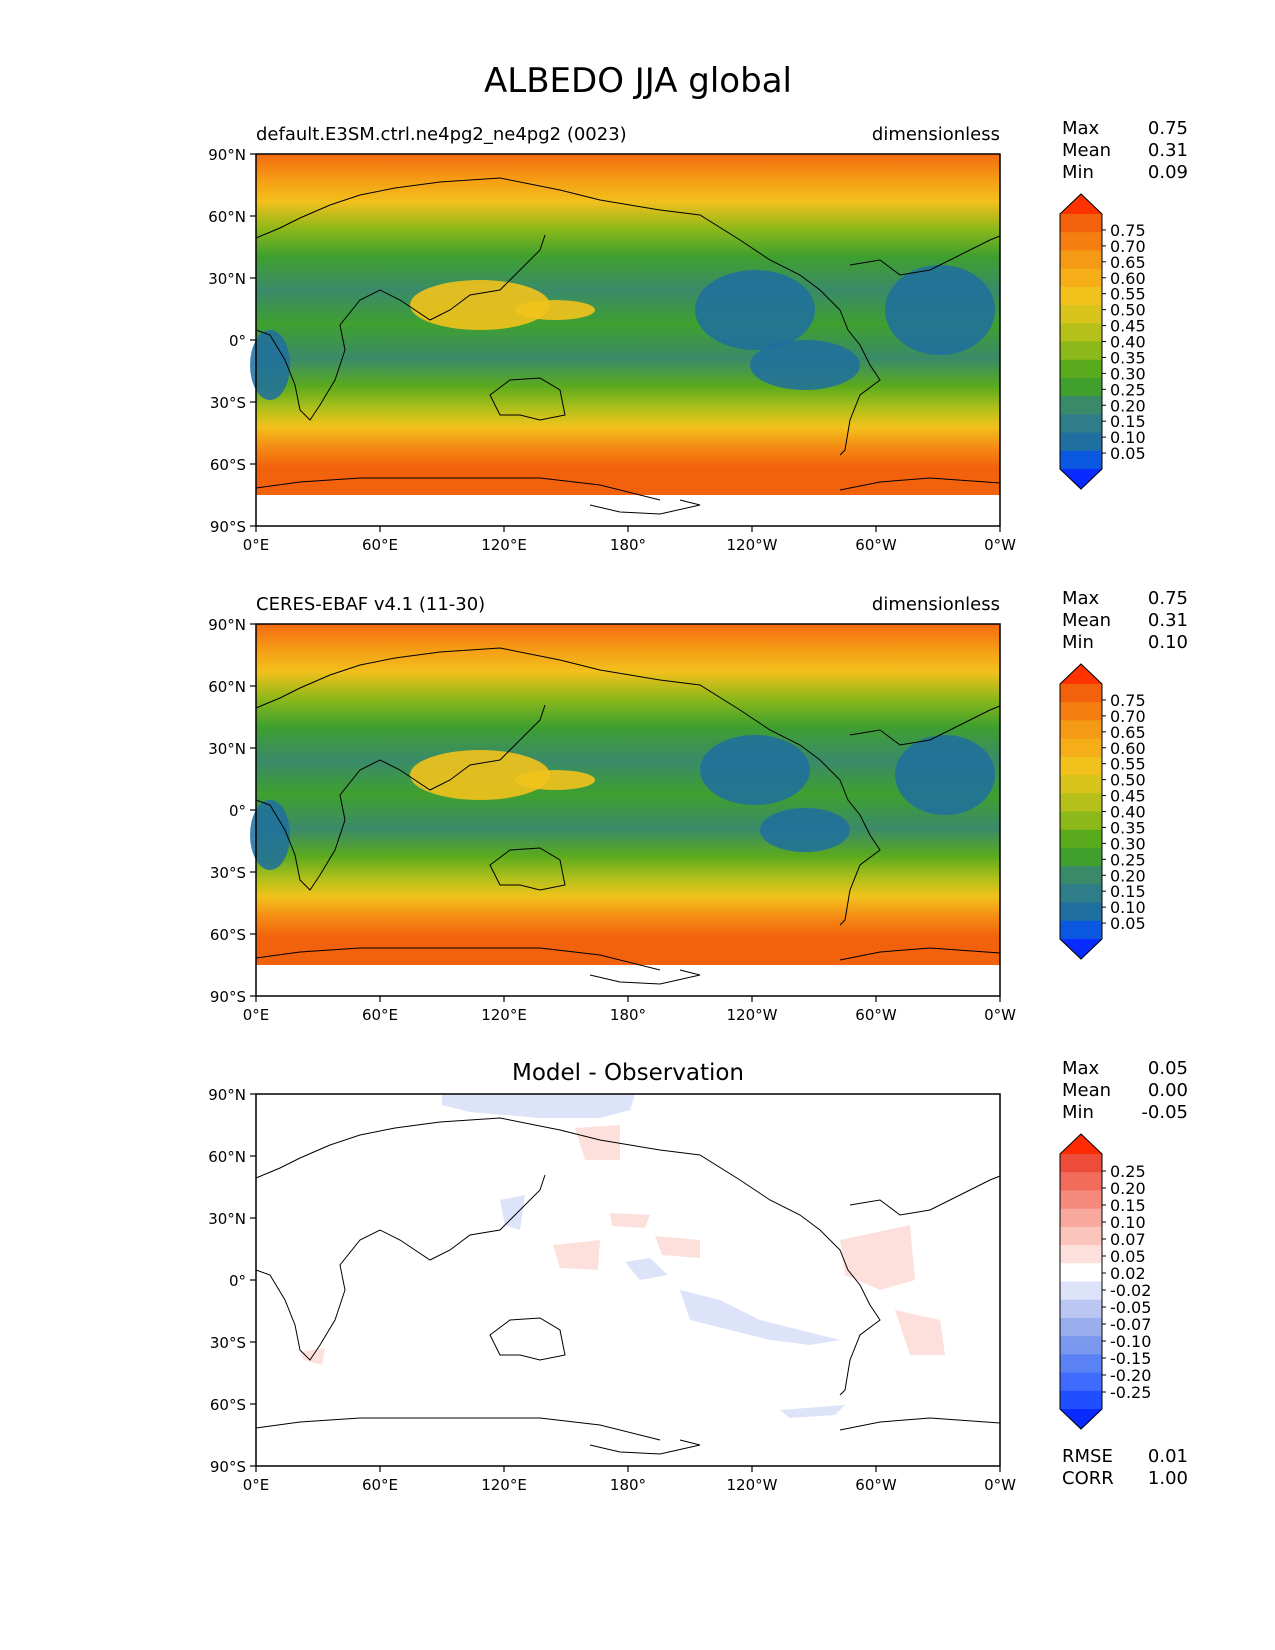  What do you see at coordinates (1128, 907) in the screenshot?
I see `colorbar-tick-label: 0.10` at bounding box center [1128, 907].